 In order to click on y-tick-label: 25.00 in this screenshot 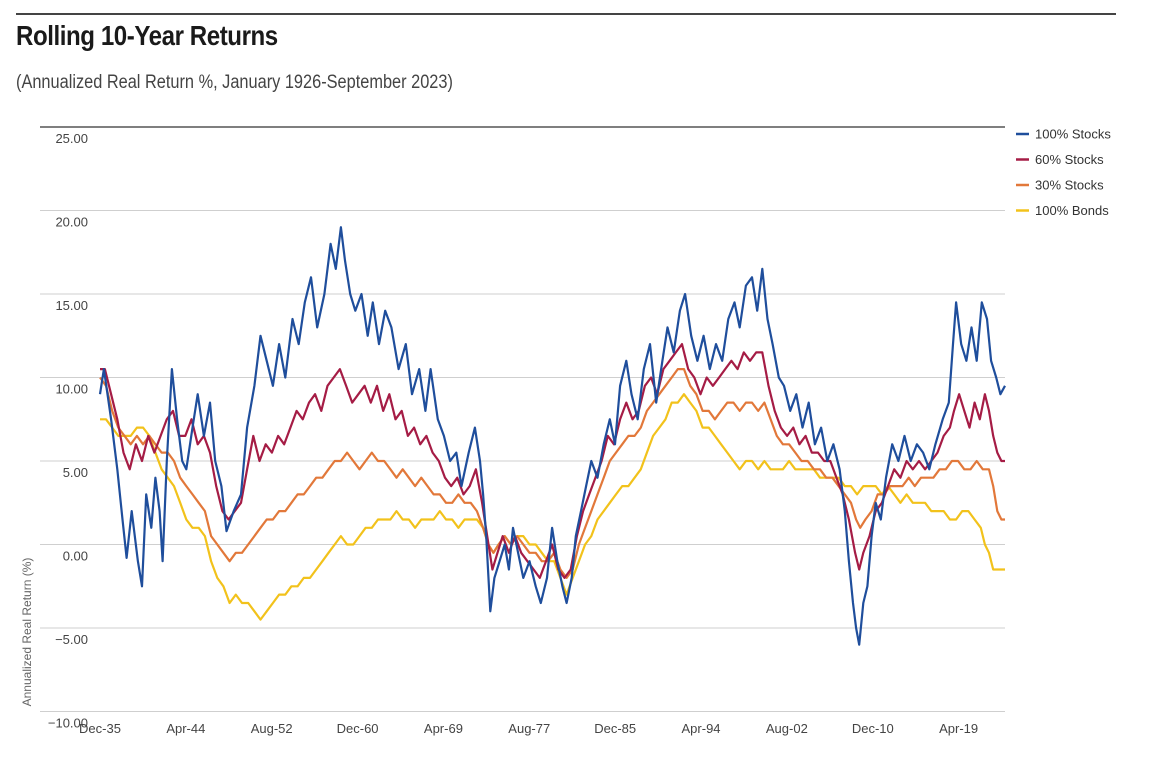, I will do `click(71, 138)`.